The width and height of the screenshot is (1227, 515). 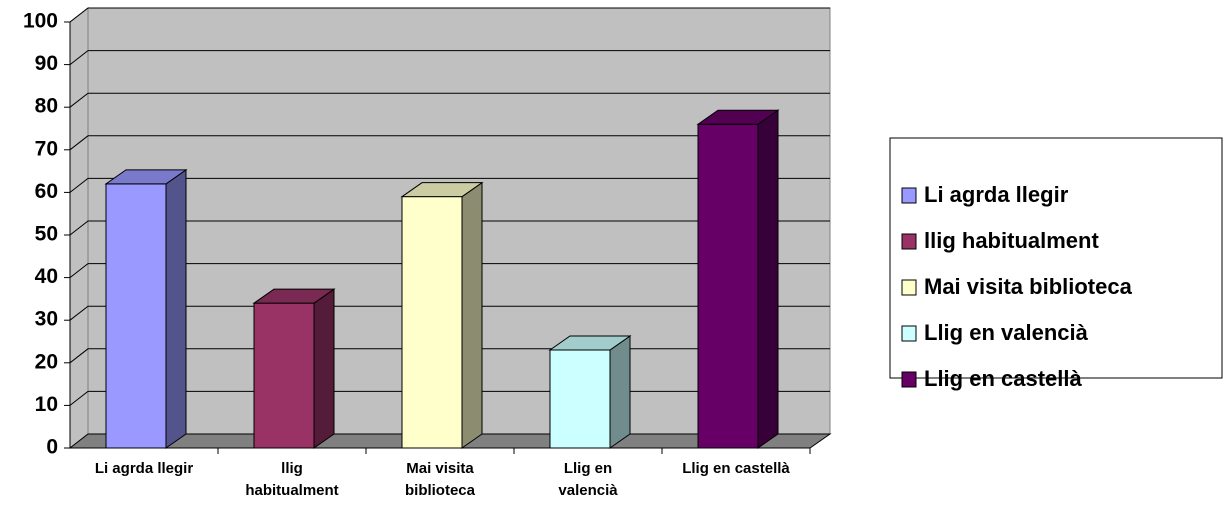 What do you see at coordinates (46, 319) in the screenshot?
I see `y-tick-label: 30` at bounding box center [46, 319].